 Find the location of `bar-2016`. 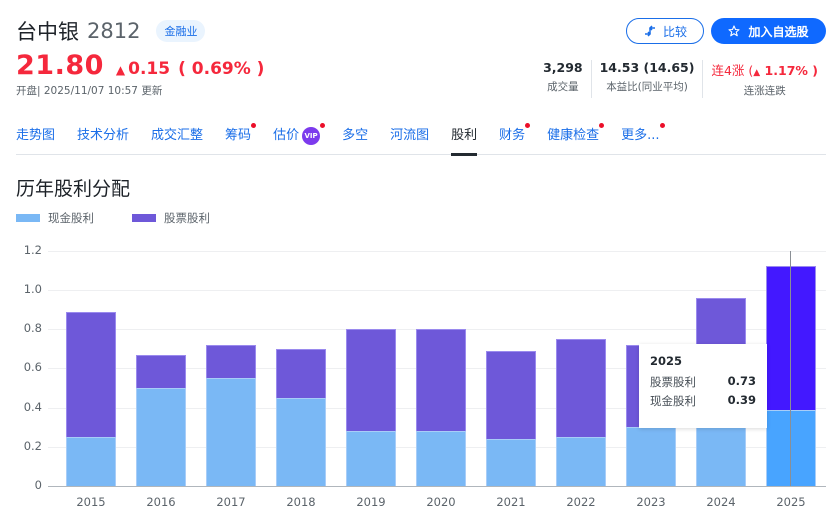

bar-2016 is located at coordinates (161, 420).